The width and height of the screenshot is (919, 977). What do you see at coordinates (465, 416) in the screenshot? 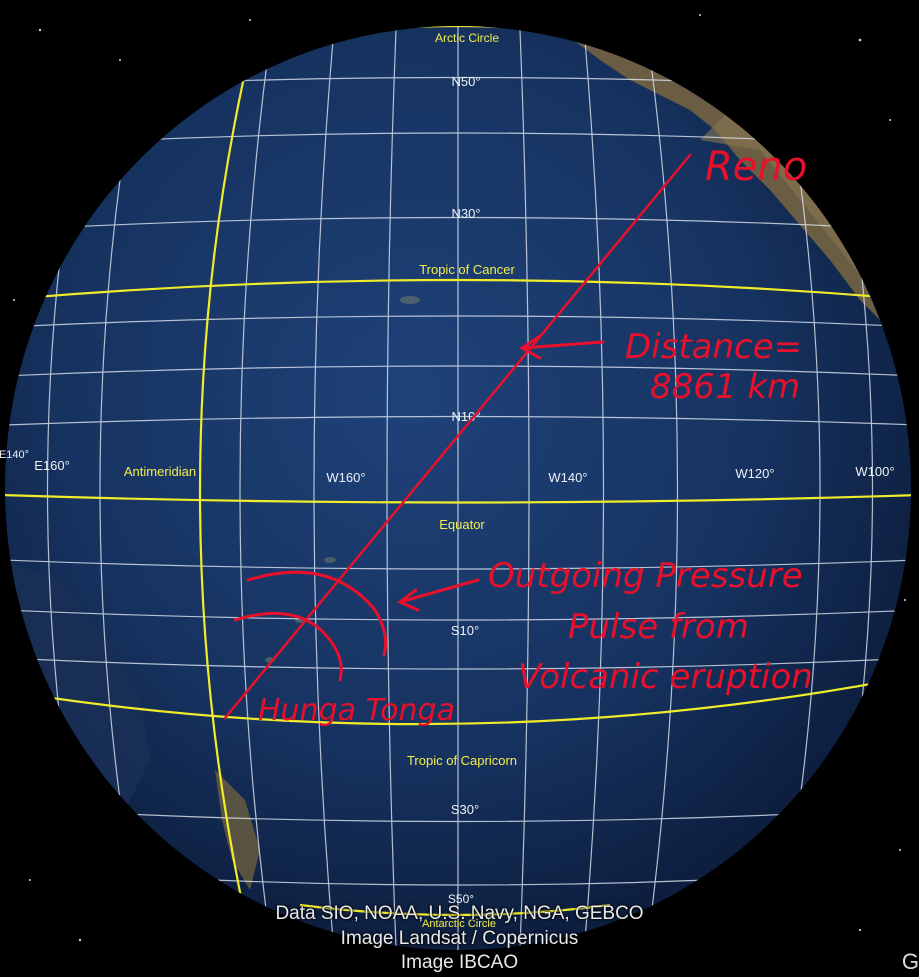
I see `label-n10: N10°` at bounding box center [465, 416].